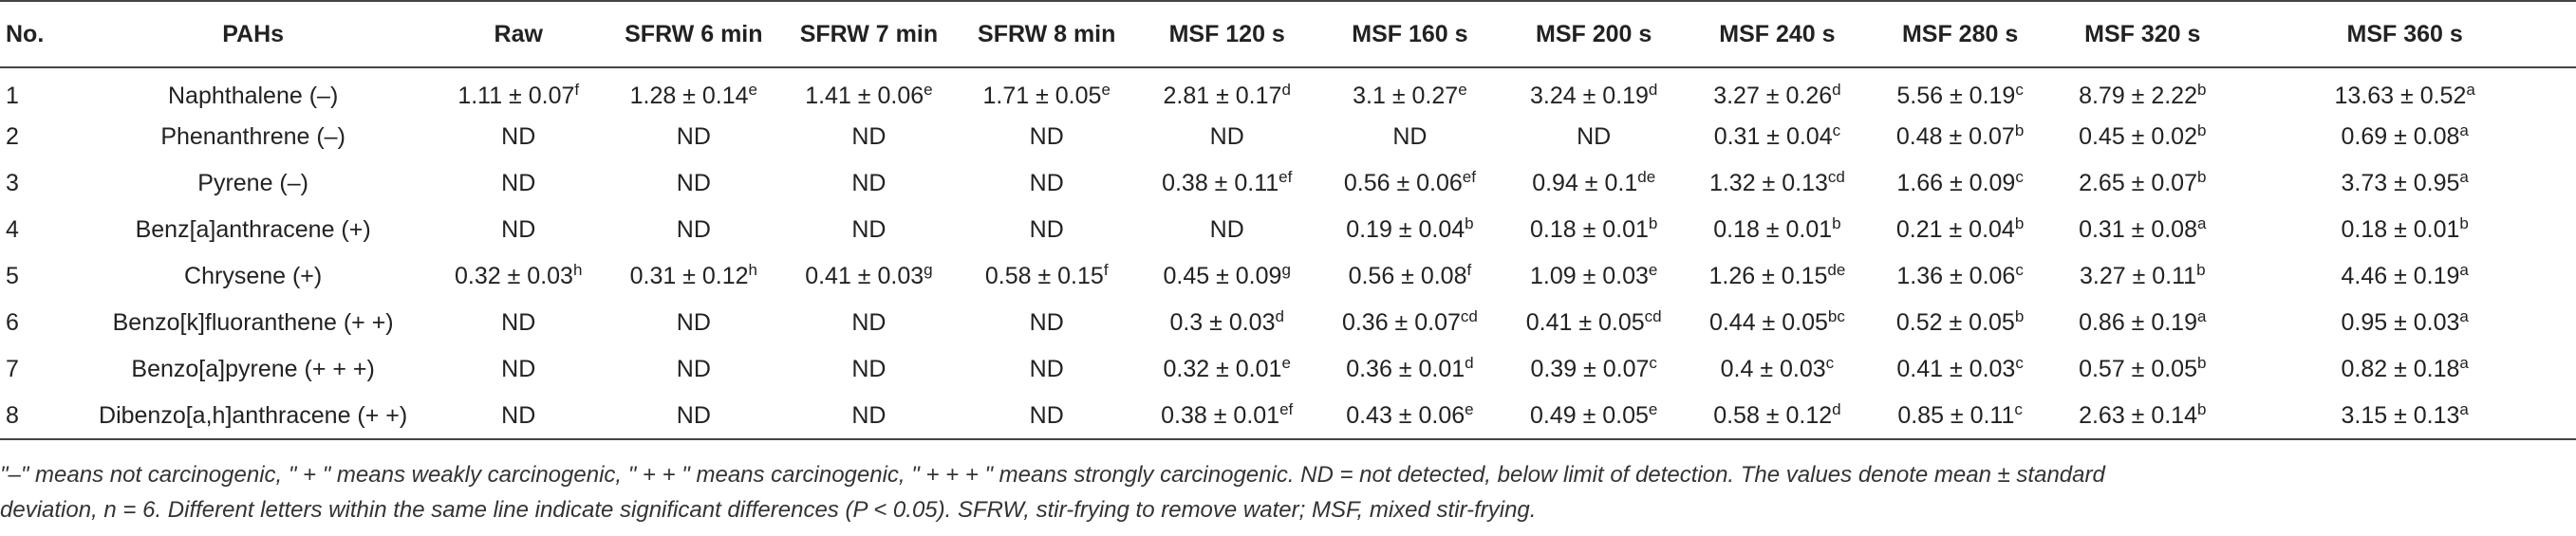 Image resolution: width=2576 pixels, height=536 pixels. What do you see at coordinates (519, 34) in the screenshot?
I see `column-header: Raw` at bounding box center [519, 34].